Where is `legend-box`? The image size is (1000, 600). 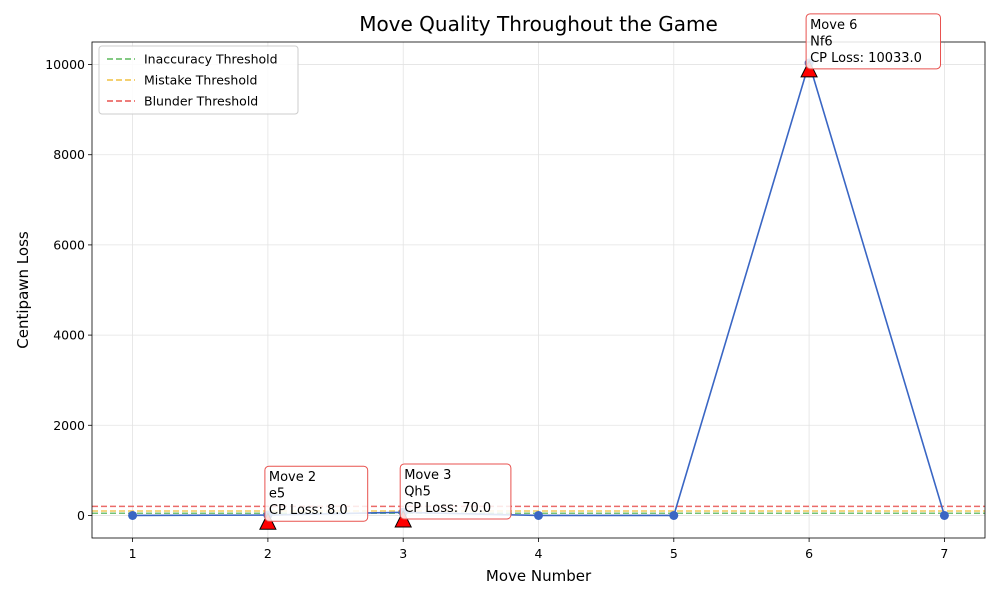
legend-box is located at coordinates (198, 80).